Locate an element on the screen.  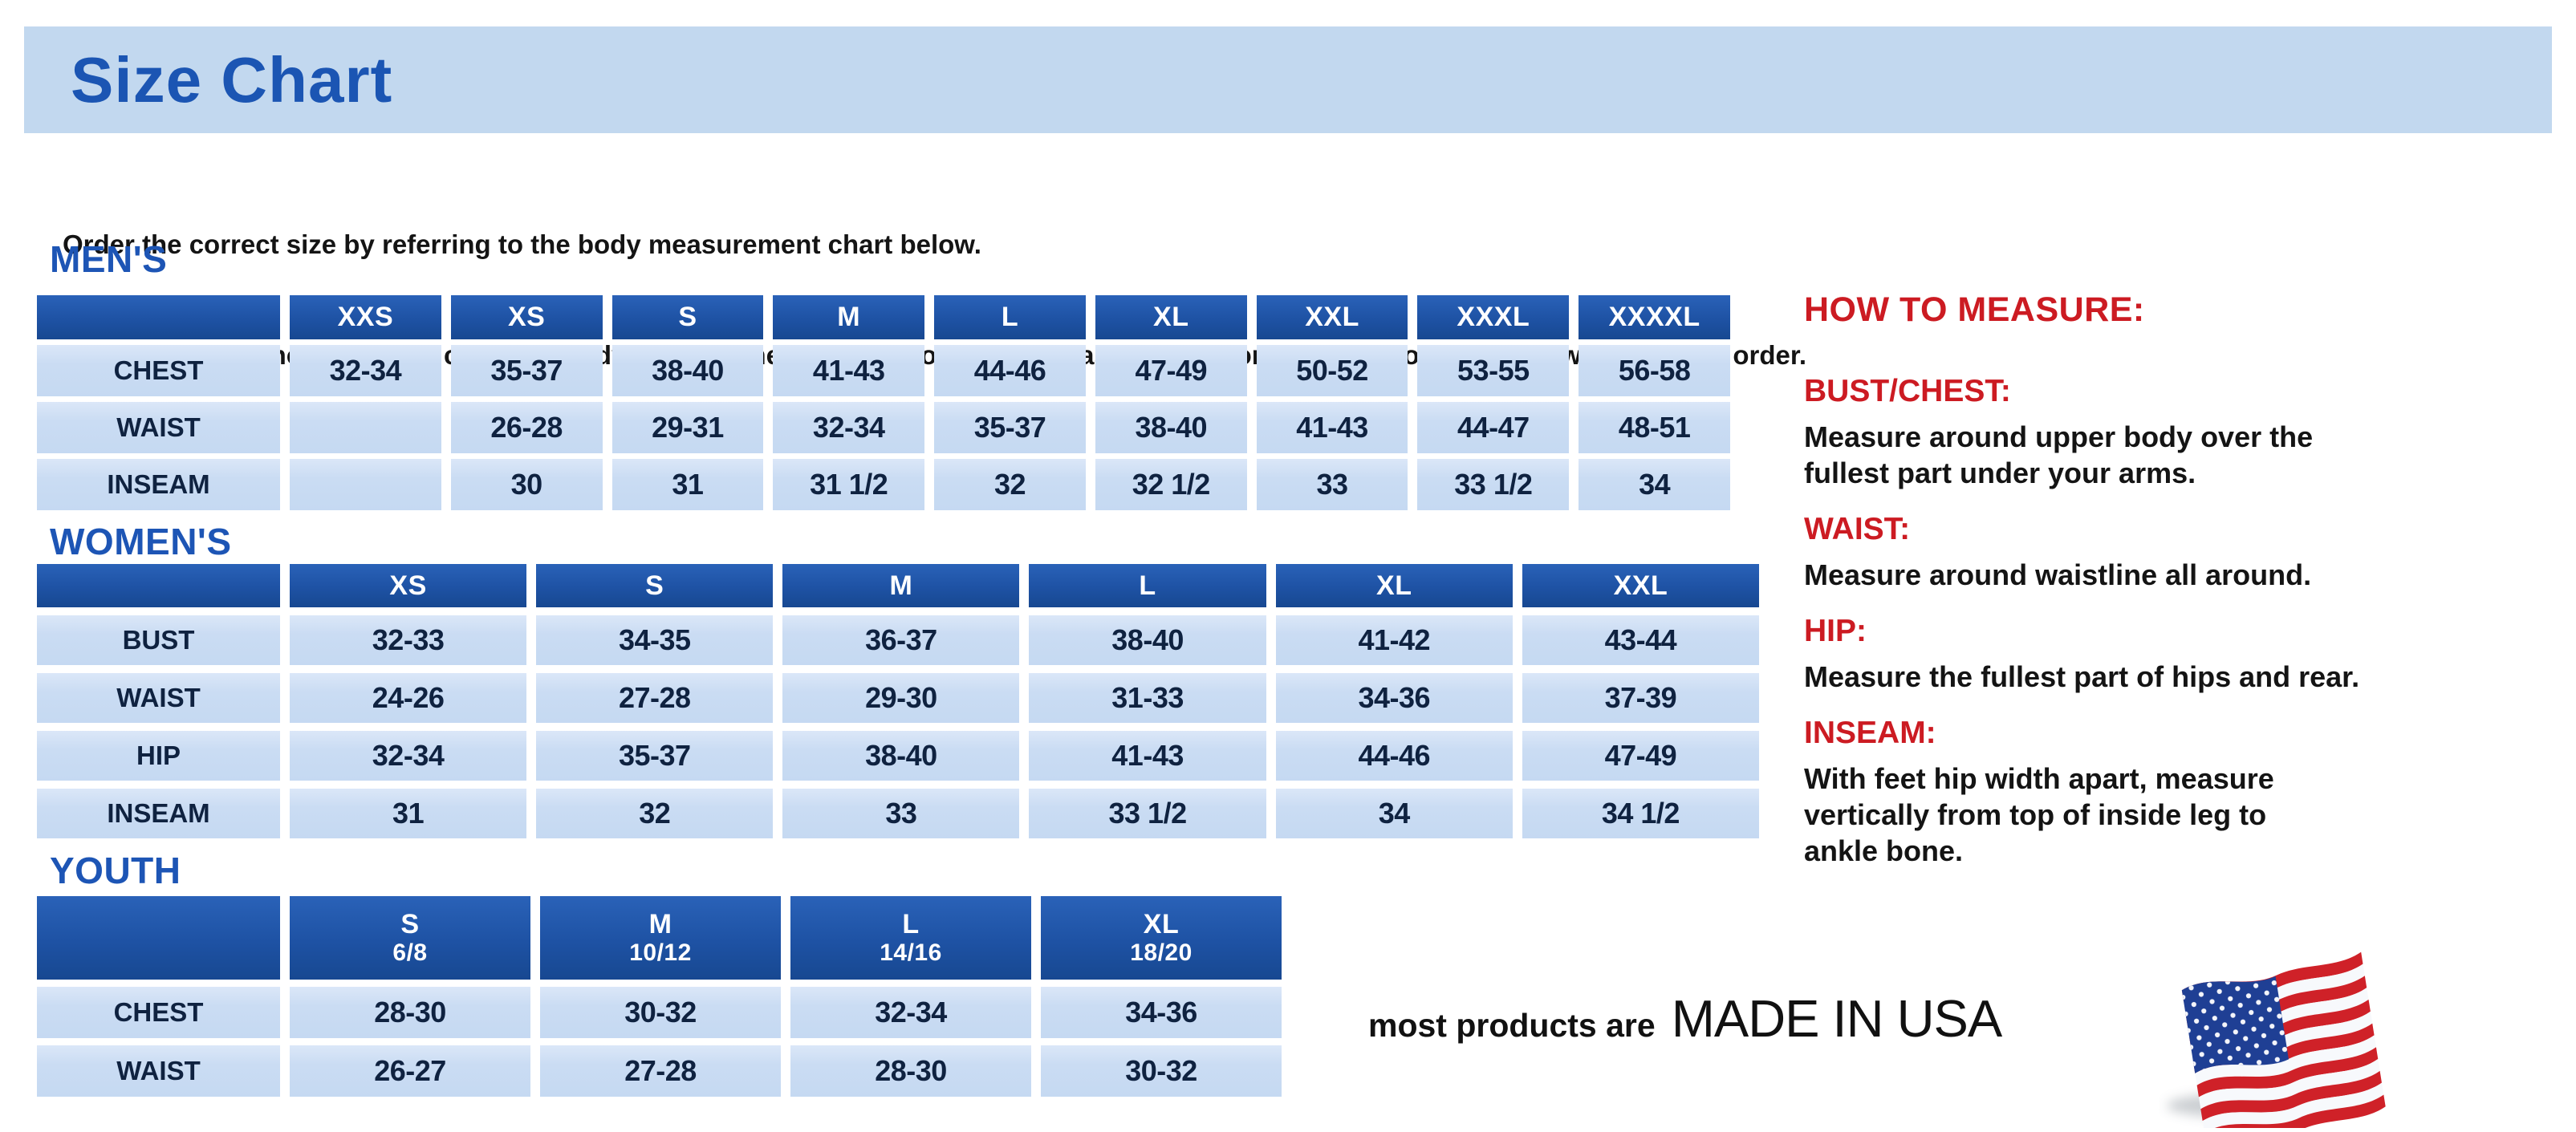
size-range: 6/8 is located at coordinates (410, 953).